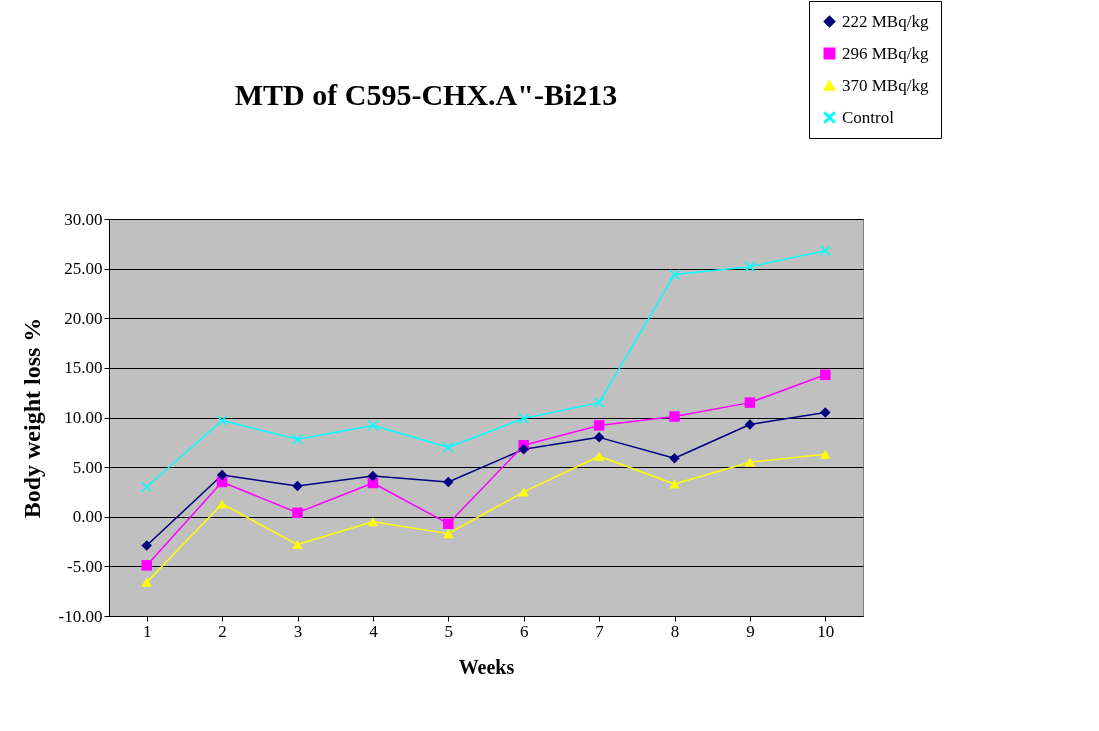 The width and height of the screenshot is (1099, 731). Describe the element at coordinates (87, 467) in the screenshot. I see `y-tick-label: 5.00` at that location.